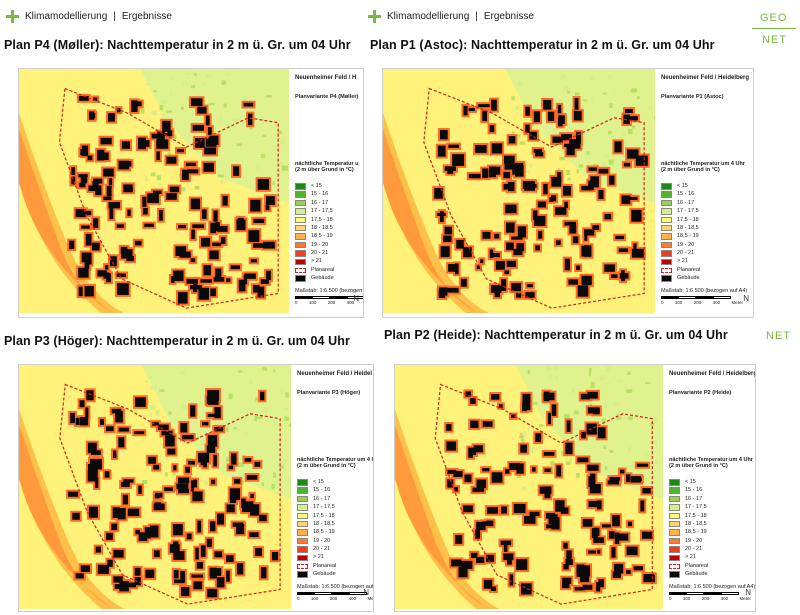 The image size is (800, 615). What do you see at coordinates (698, 466) in the screenshot?
I see `legend-subtitle: (2 m über Grund in °C)` at bounding box center [698, 466].